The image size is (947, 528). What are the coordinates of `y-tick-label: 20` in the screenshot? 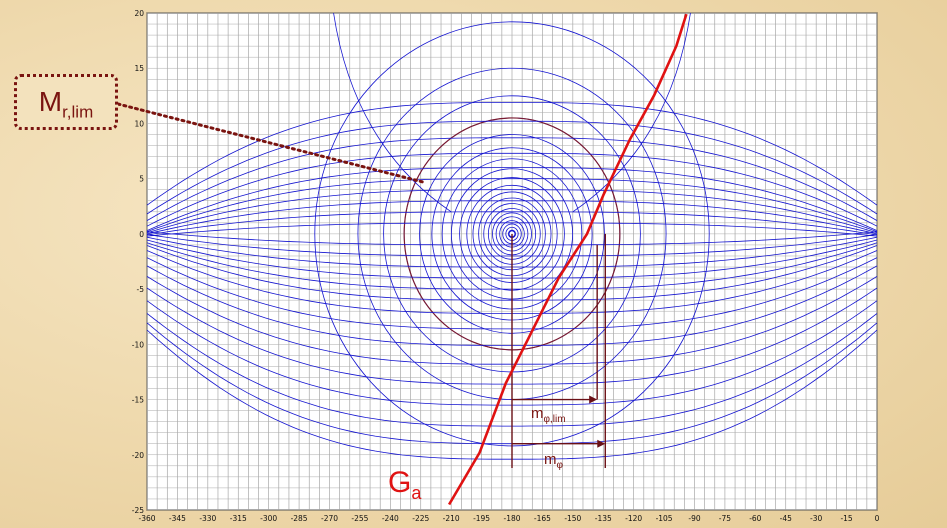 It's located at (139, 13).